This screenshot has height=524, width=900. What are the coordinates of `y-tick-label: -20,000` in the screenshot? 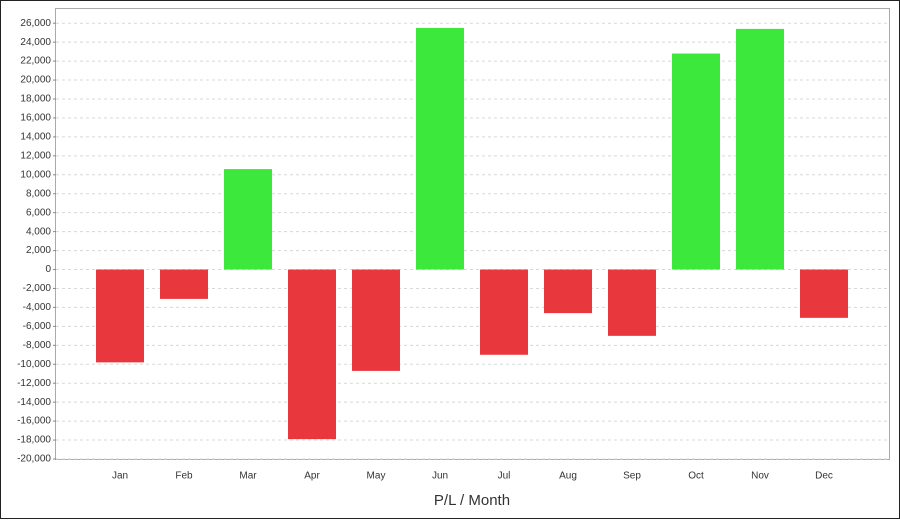 It's located at (34, 459).